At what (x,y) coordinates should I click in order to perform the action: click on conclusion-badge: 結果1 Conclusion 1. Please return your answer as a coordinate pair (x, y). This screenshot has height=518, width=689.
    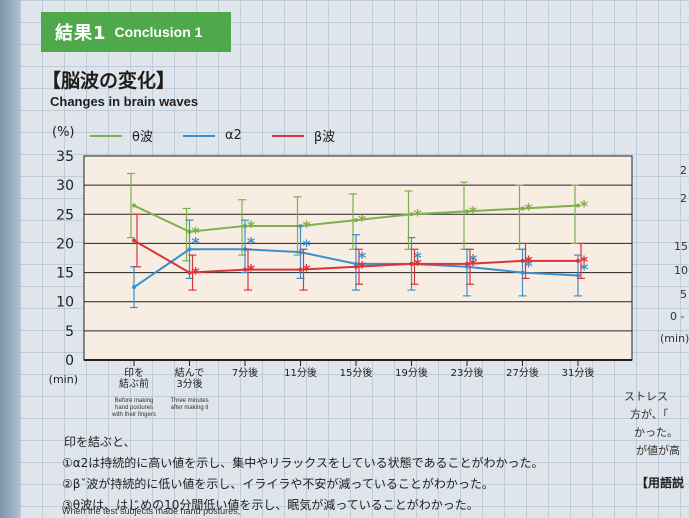
    Looking at the image, I should click on (136, 32).